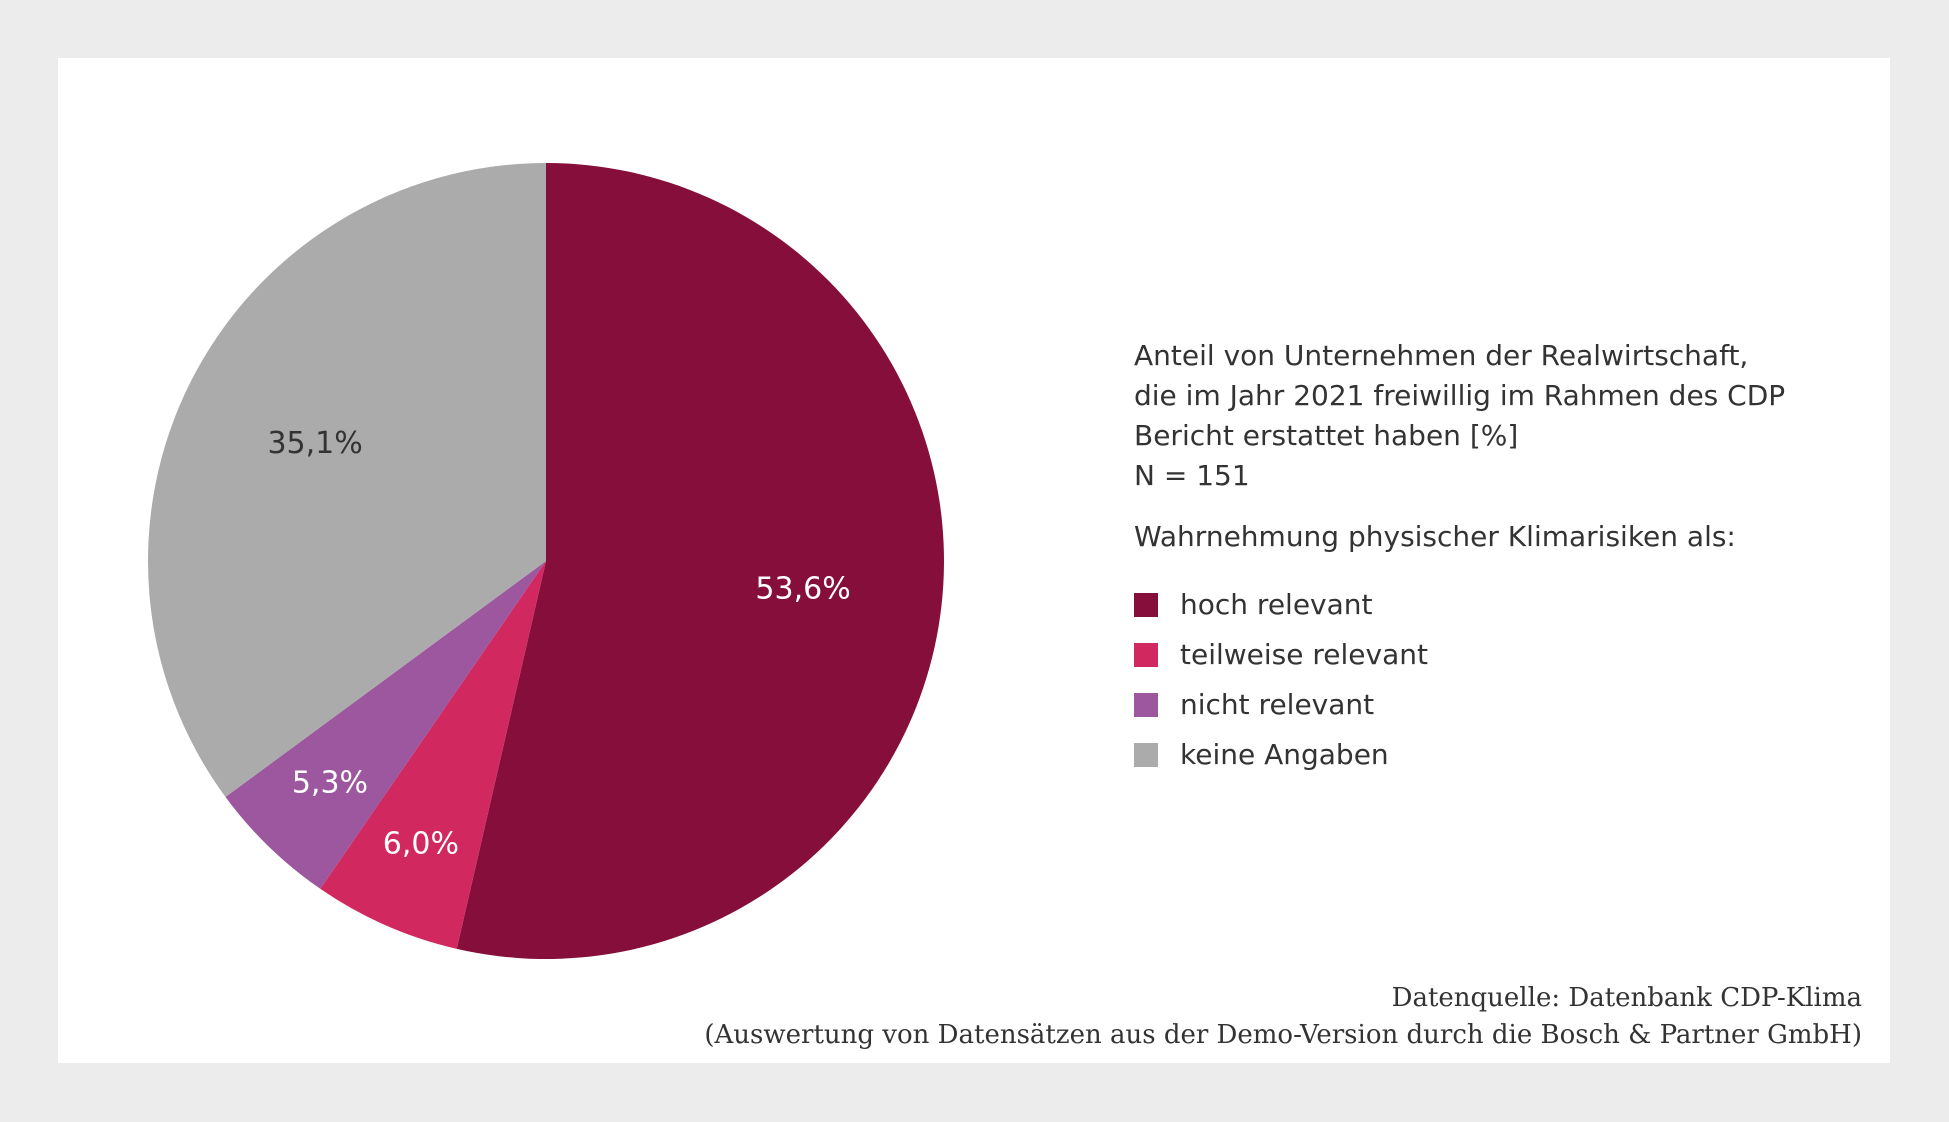 This screenshot has height=1122, width=1949. What do you see at coordinates (802, 589) in the screenshot?
I see `slice-label-hoch-relevant: 53,6%` at bounding box center [802, 589].